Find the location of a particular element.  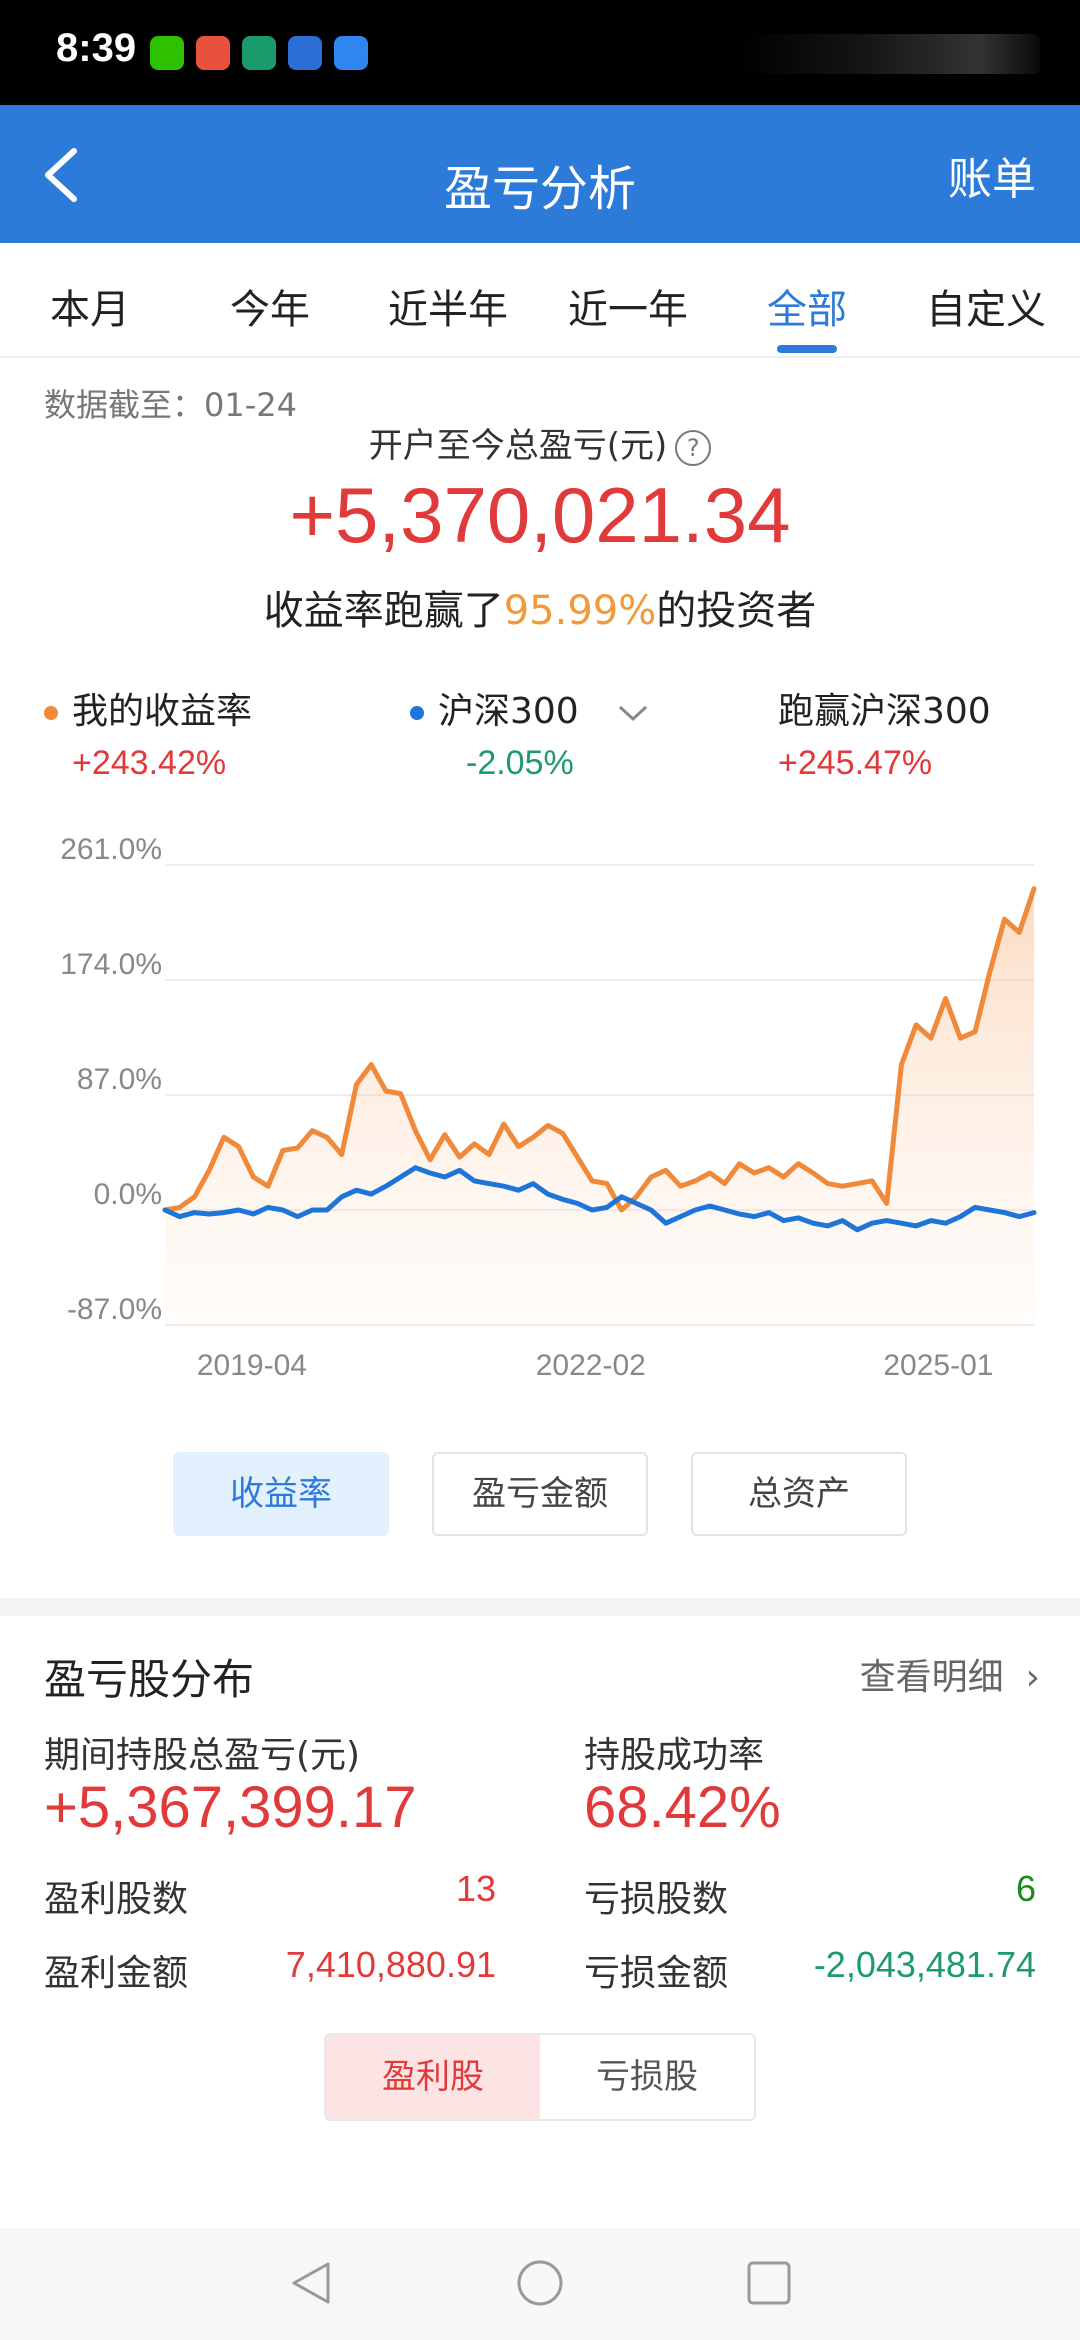

status-bar: 8:39 is located at coordinates (540, 52).